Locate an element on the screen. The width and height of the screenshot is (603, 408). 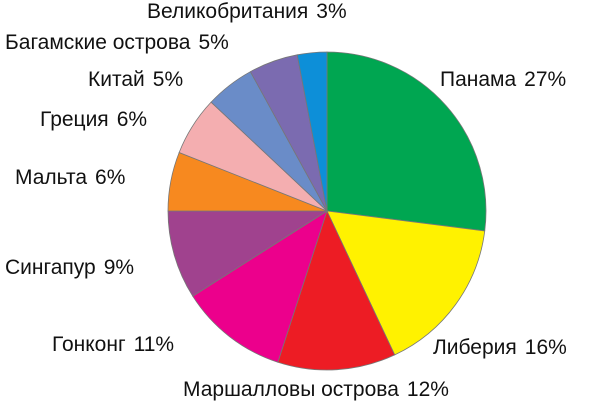
category-name: Китай is located at coordinates (116, 79).